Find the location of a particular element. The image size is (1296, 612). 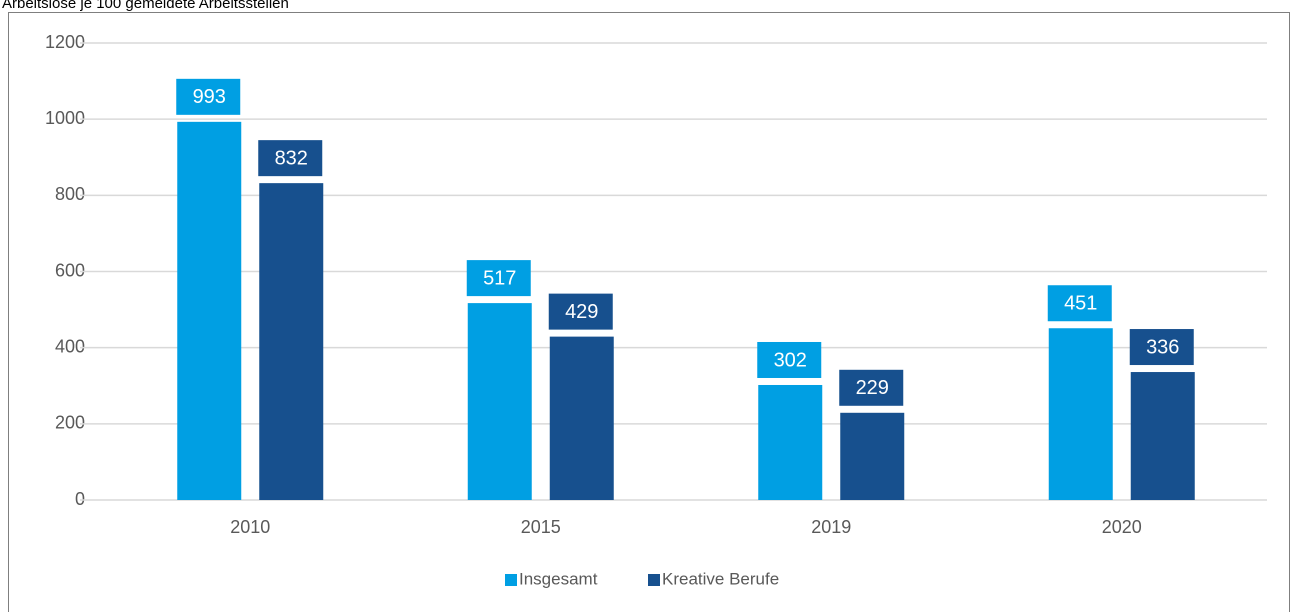

data-label: 832 is located at coordinates (291, 158).